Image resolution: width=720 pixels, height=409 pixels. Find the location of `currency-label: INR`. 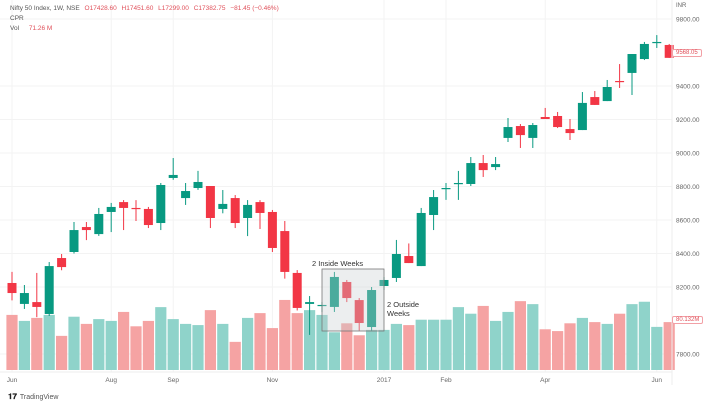

currency-label: INR is located at coordinates (681, 6).